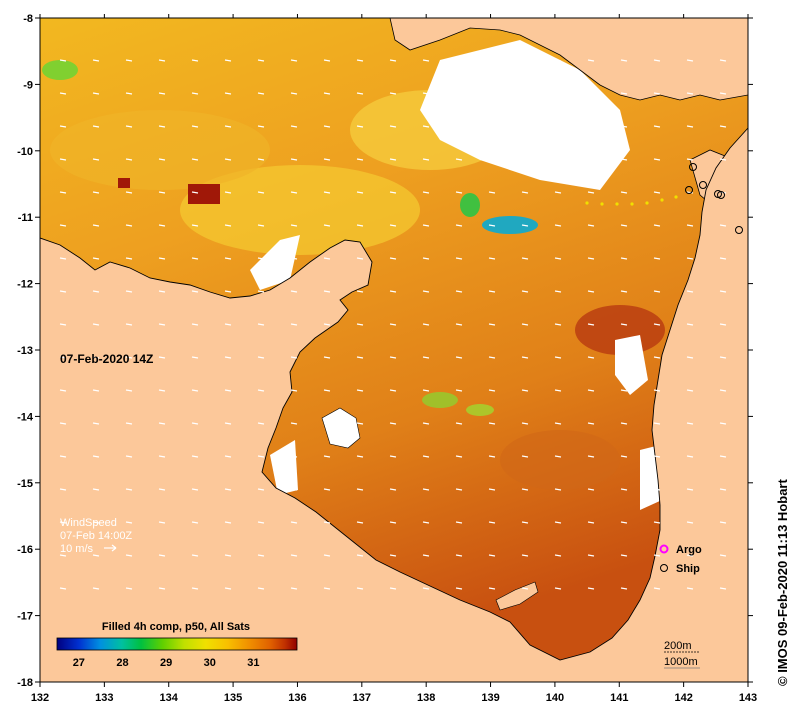 This screenshot has height=716, width=791. Describe the element at coordinates (619, 698) in the screenshot. I see `lon-tick-label: 141` at that location.